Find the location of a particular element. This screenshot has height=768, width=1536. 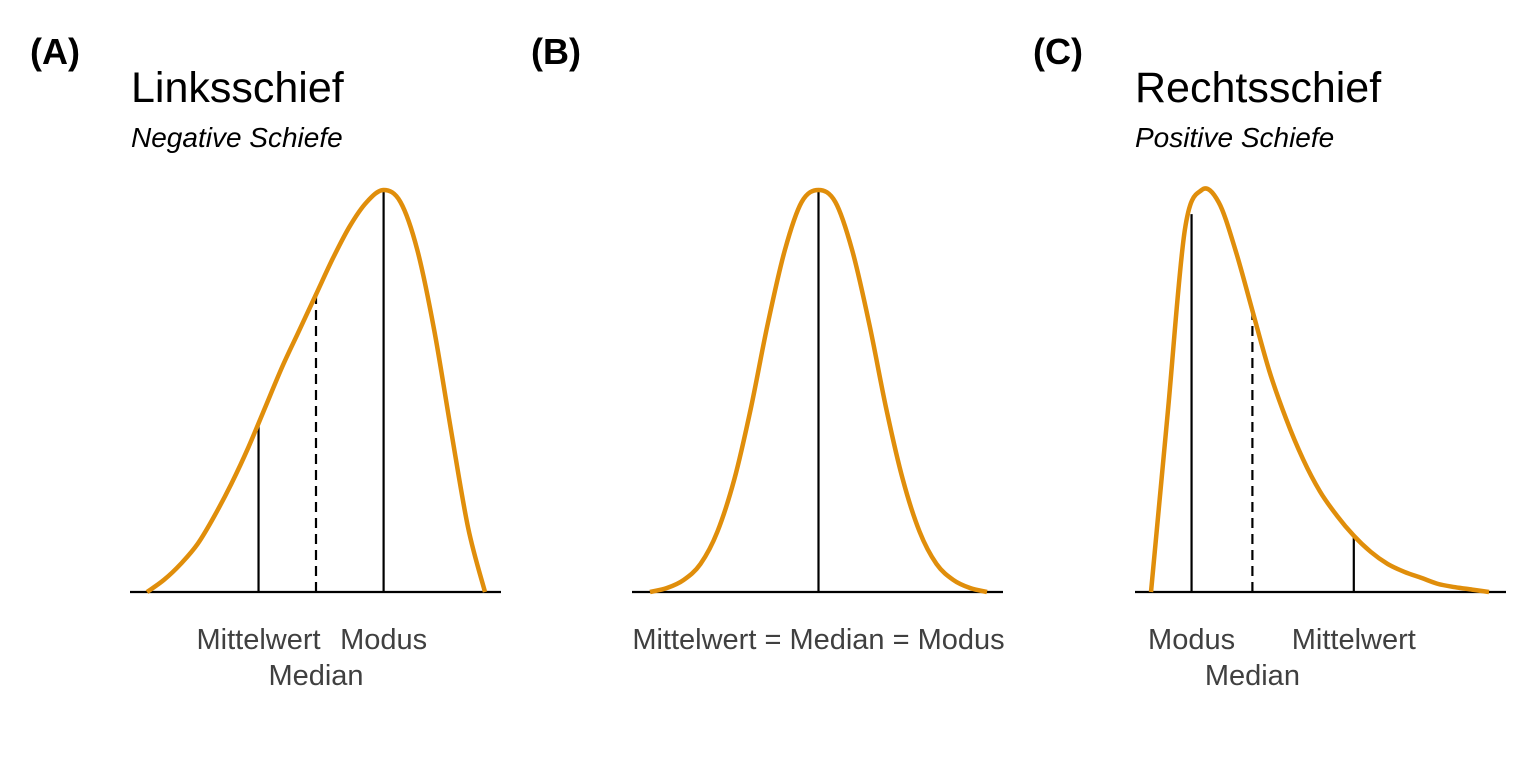

panel-tag: (C) is located at coordinates (1058, 51).